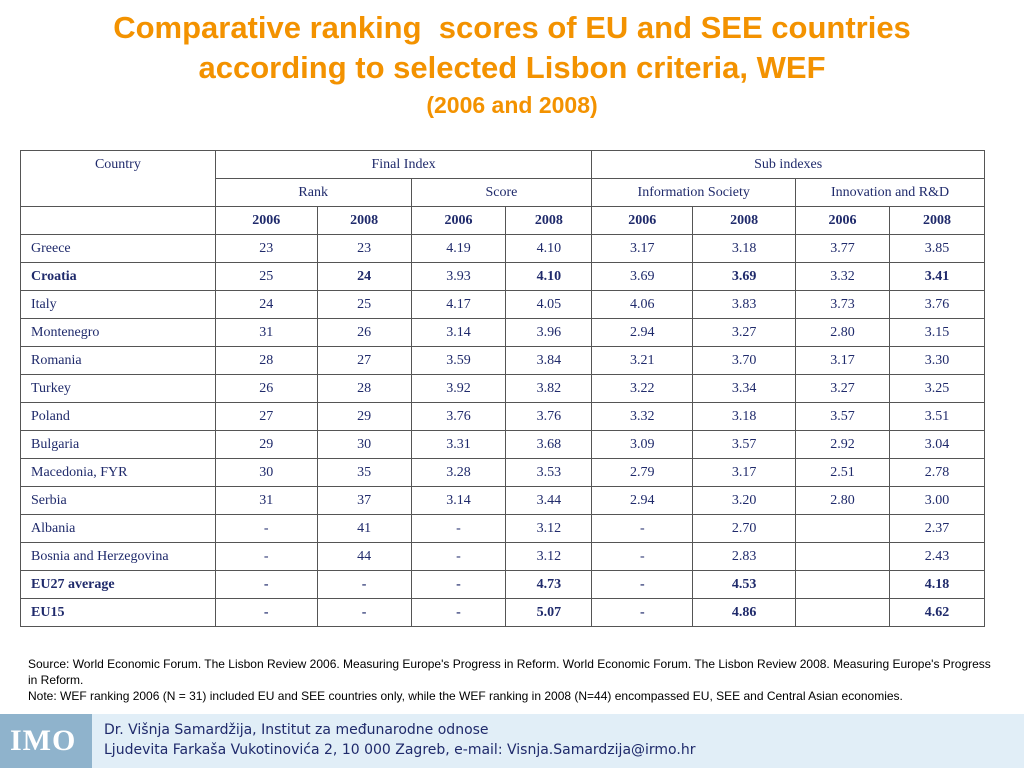  What do you see at coordinates (937, 612) in the screenshot?
I see `value-cell: 4.62` at bounding box center [937, 612].